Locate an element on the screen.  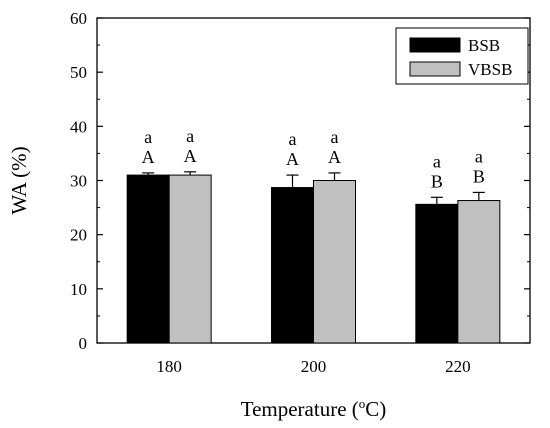
x-axis-label-unit: C) is located at coordinates (375, 409).